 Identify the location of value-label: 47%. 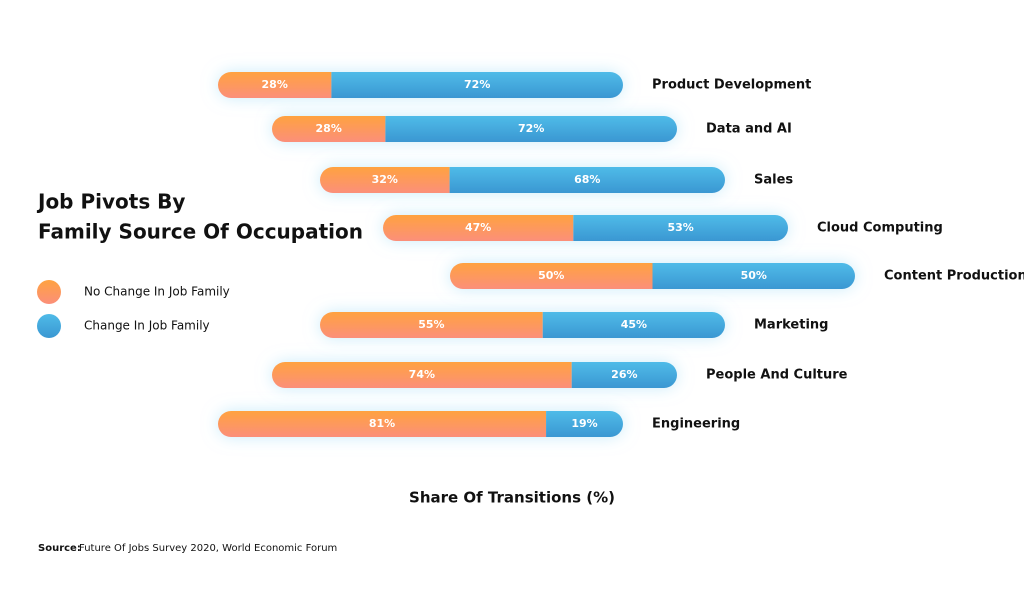
(478, 227).